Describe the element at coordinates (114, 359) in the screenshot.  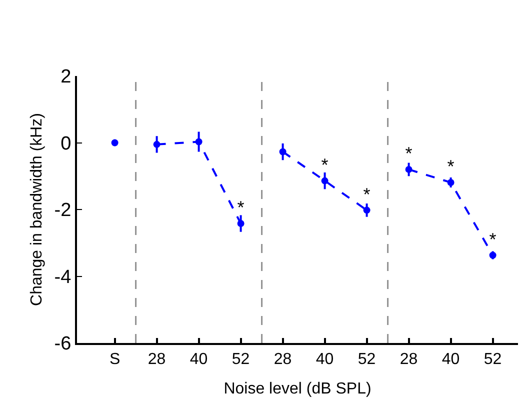
I see `x-tick-label: S` at that location.